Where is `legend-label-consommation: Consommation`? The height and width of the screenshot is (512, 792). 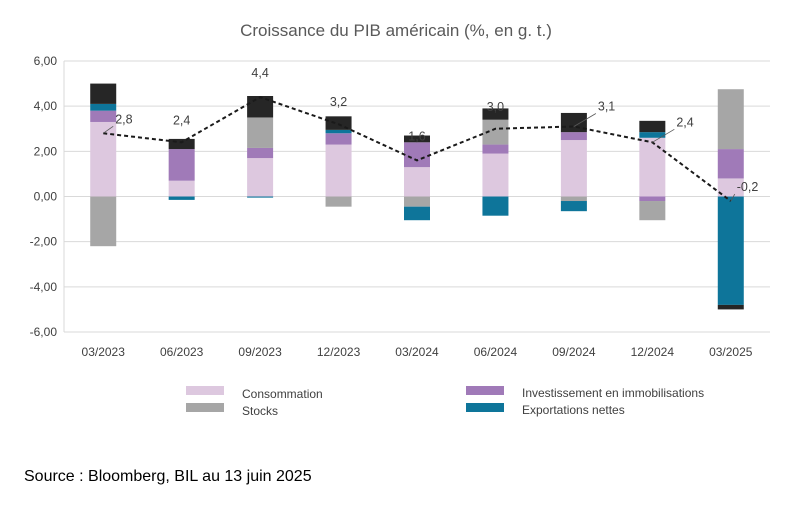 legend-label-consommation: Consommation is located at coordinates (282, 394).